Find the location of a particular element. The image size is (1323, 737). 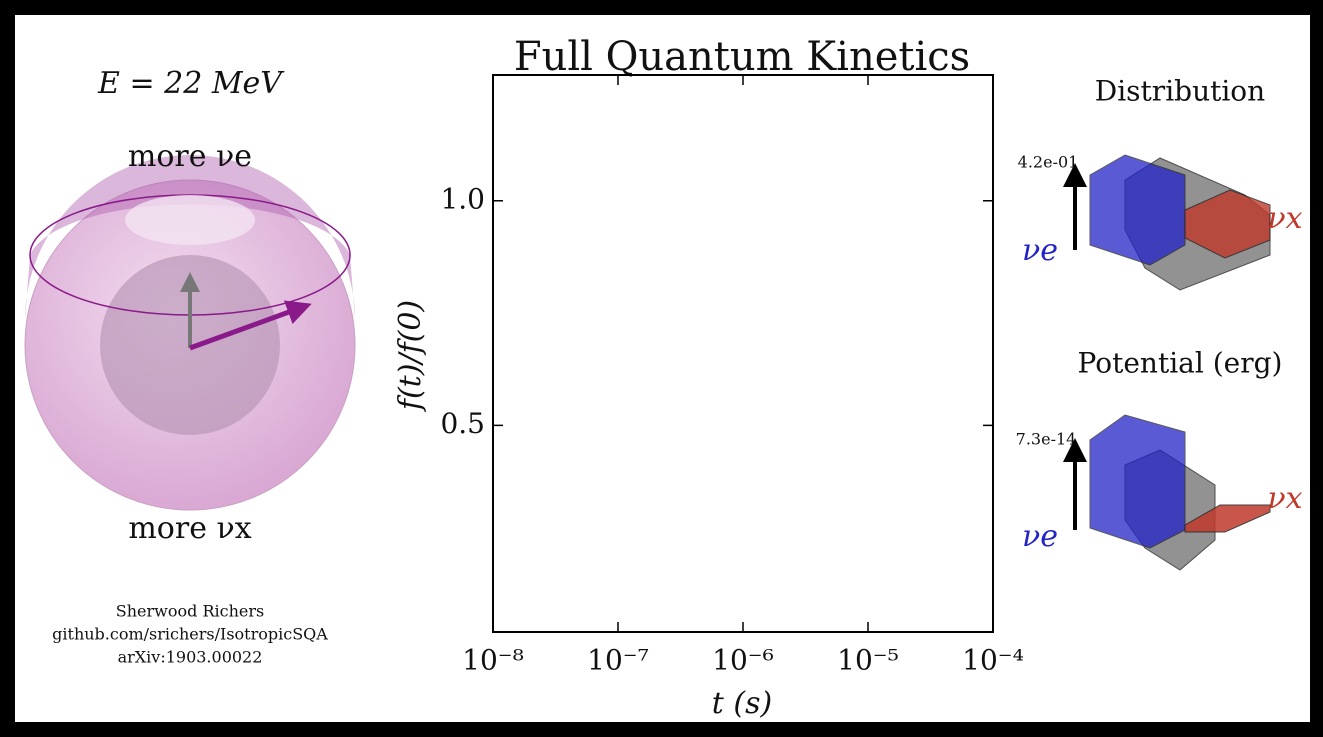

distribution-title: Distribution is located at coordinates (1180, 91).